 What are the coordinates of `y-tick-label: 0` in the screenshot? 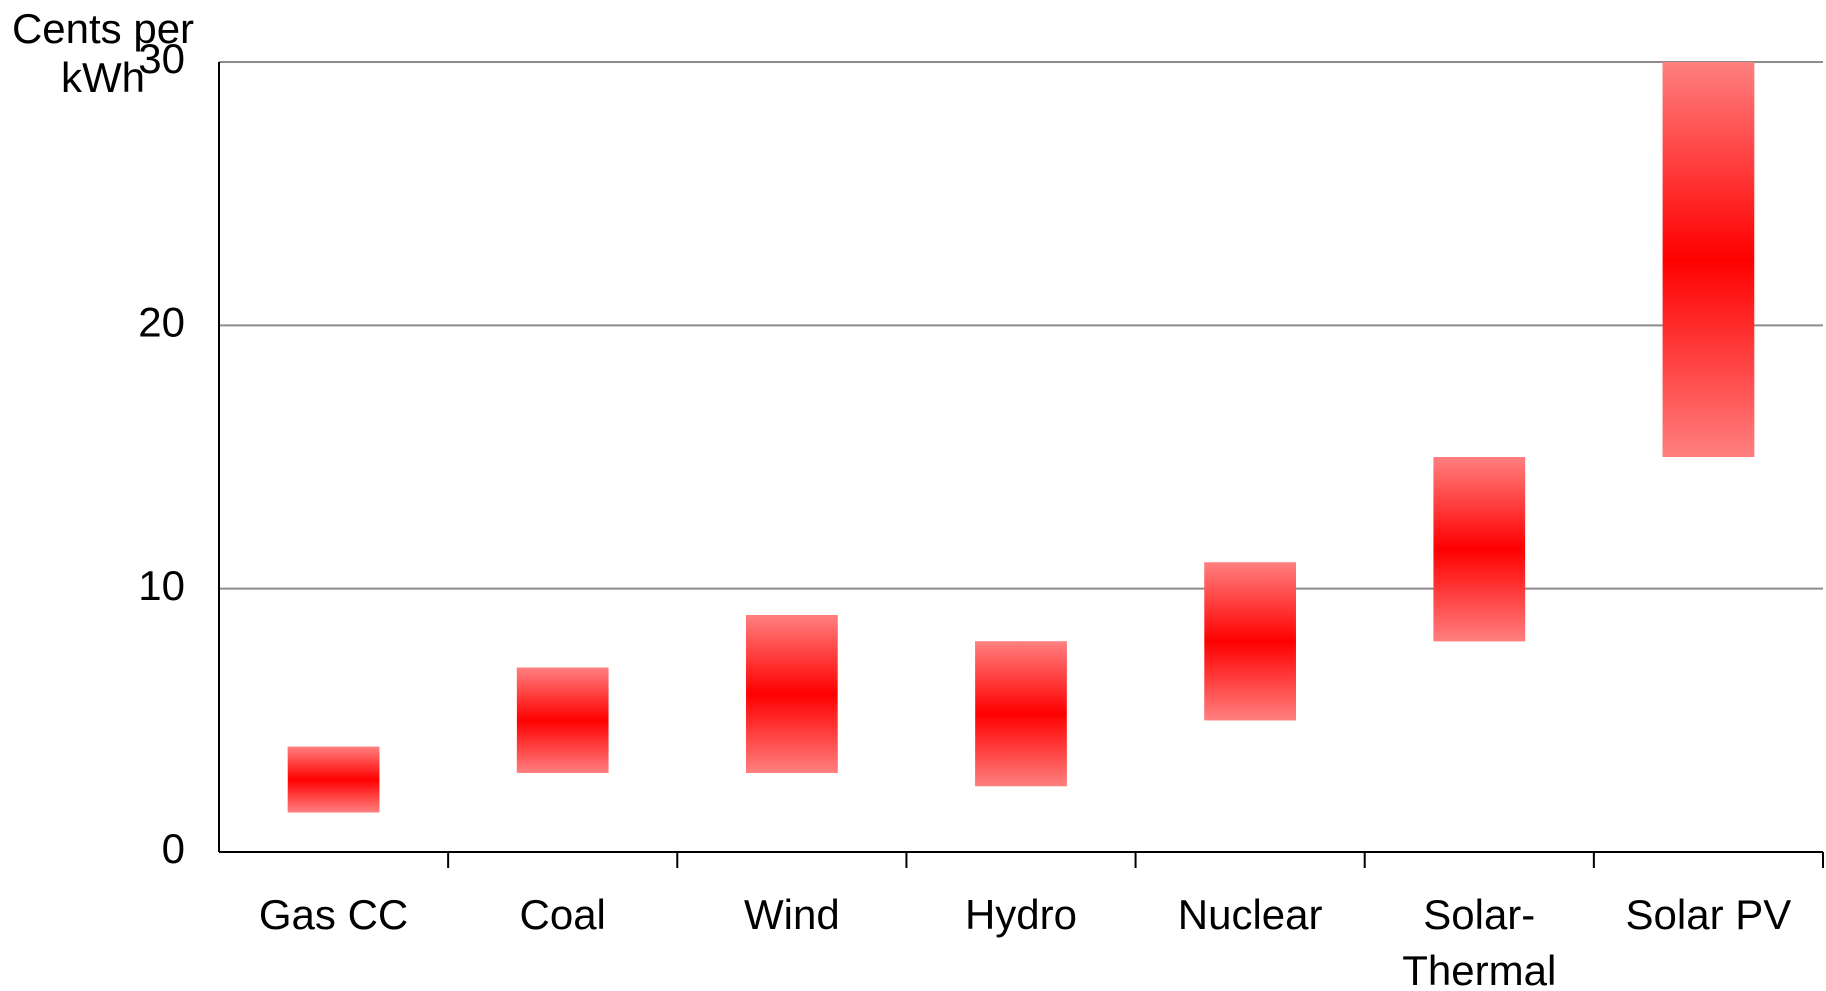 It's located at (173, 848).